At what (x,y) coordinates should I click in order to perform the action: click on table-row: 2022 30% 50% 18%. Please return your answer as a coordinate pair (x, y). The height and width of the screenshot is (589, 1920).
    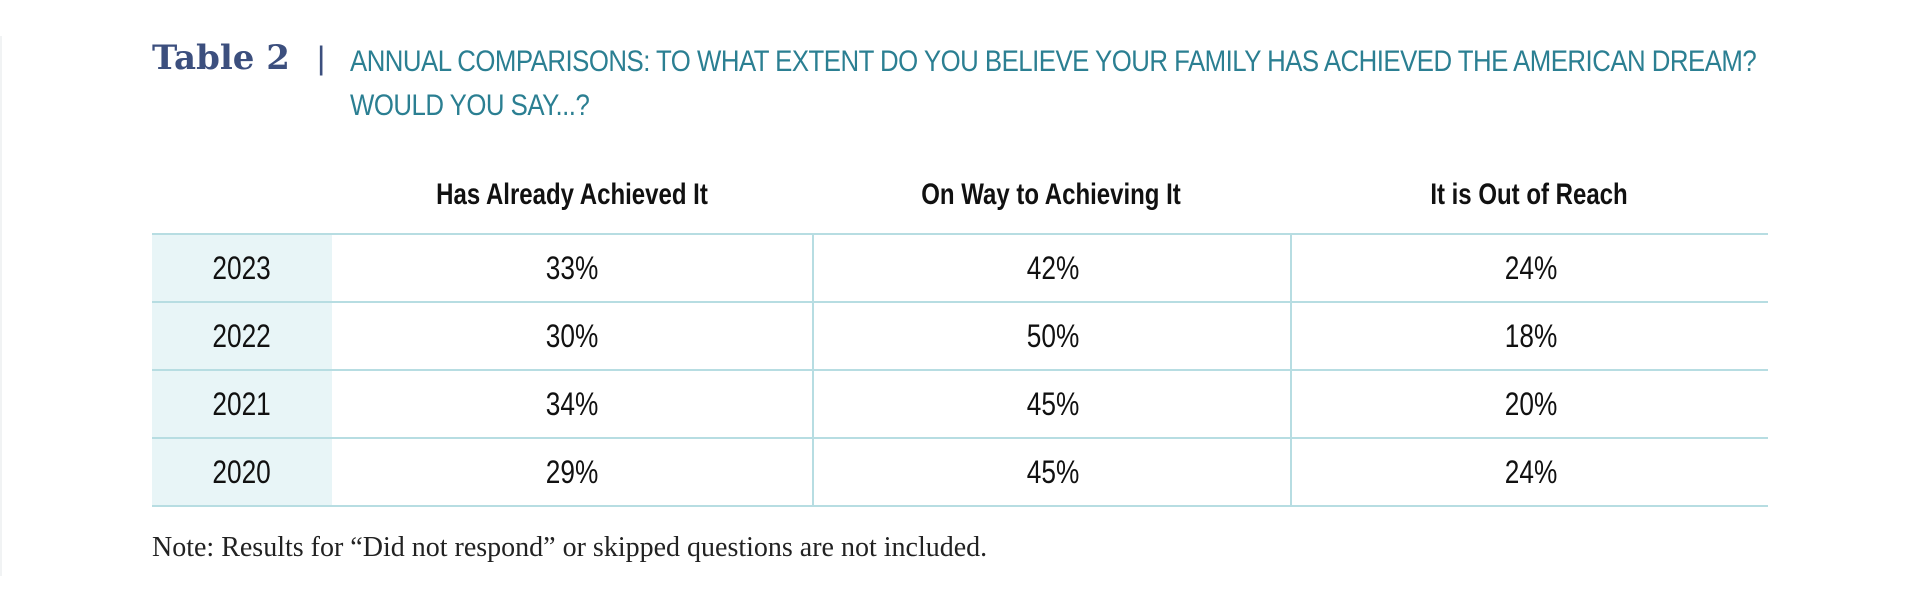
    Looking at the image, I should click on (960, 337).